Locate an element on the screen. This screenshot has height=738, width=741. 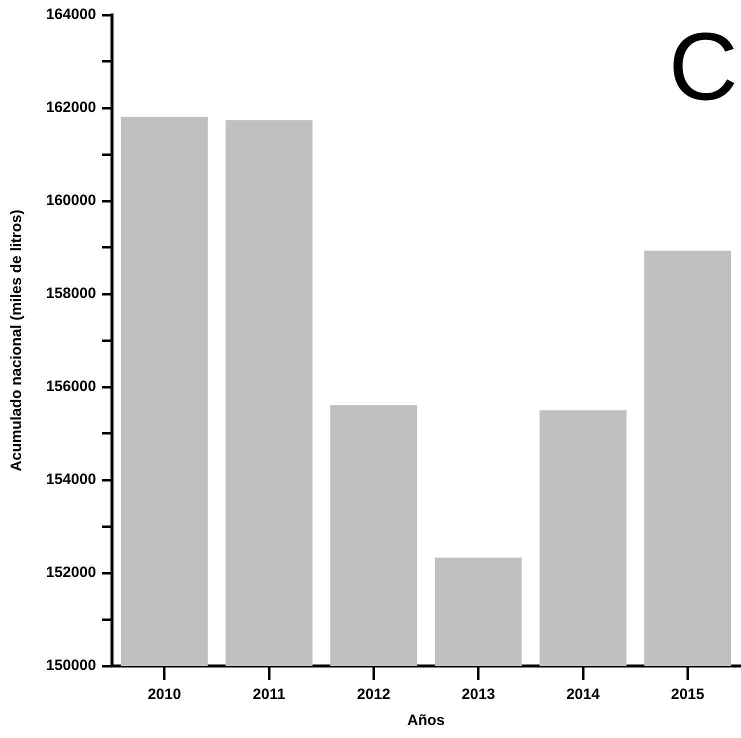
y-tick-label: 154000 is located at coordinates (71, 479).